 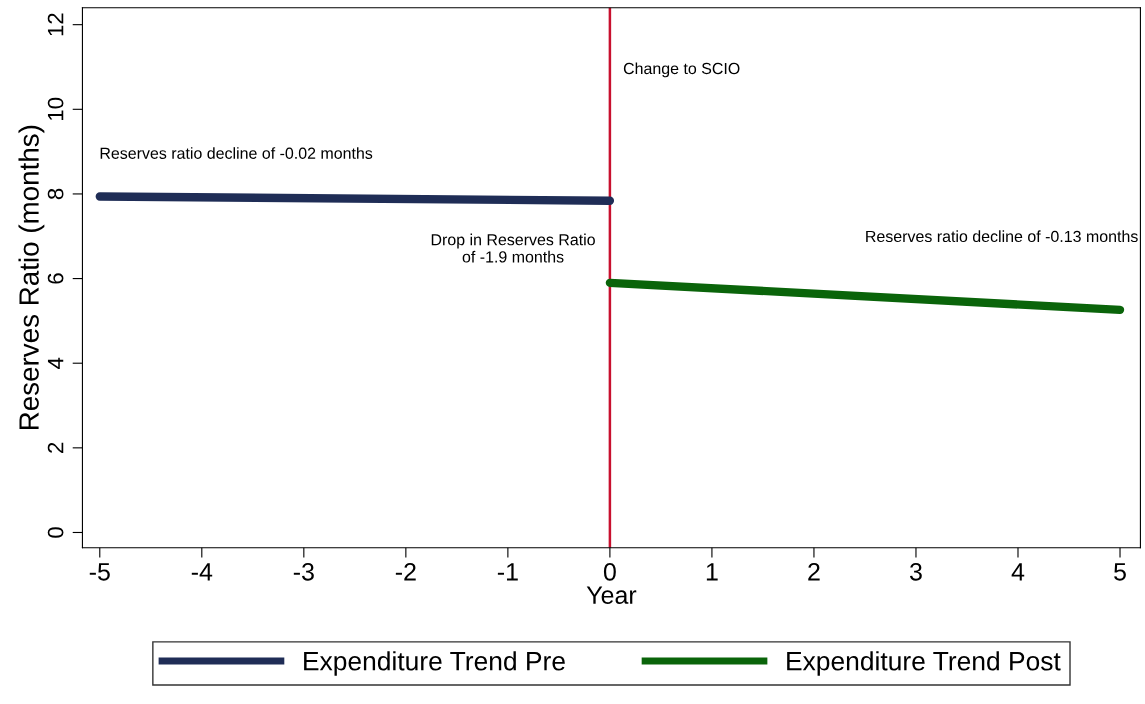 What do you see at coordinates (55, 278) in the screenshot?
I see `y-tick-label: 6` at bounding box center [55, 278].